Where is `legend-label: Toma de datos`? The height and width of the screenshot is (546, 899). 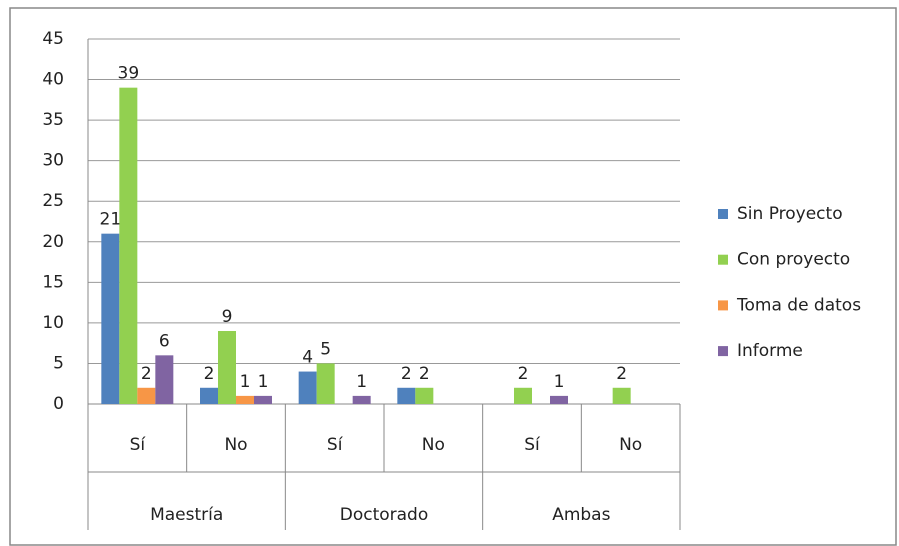
legend-label: Toma de datos is located at coordinates (798, 305).